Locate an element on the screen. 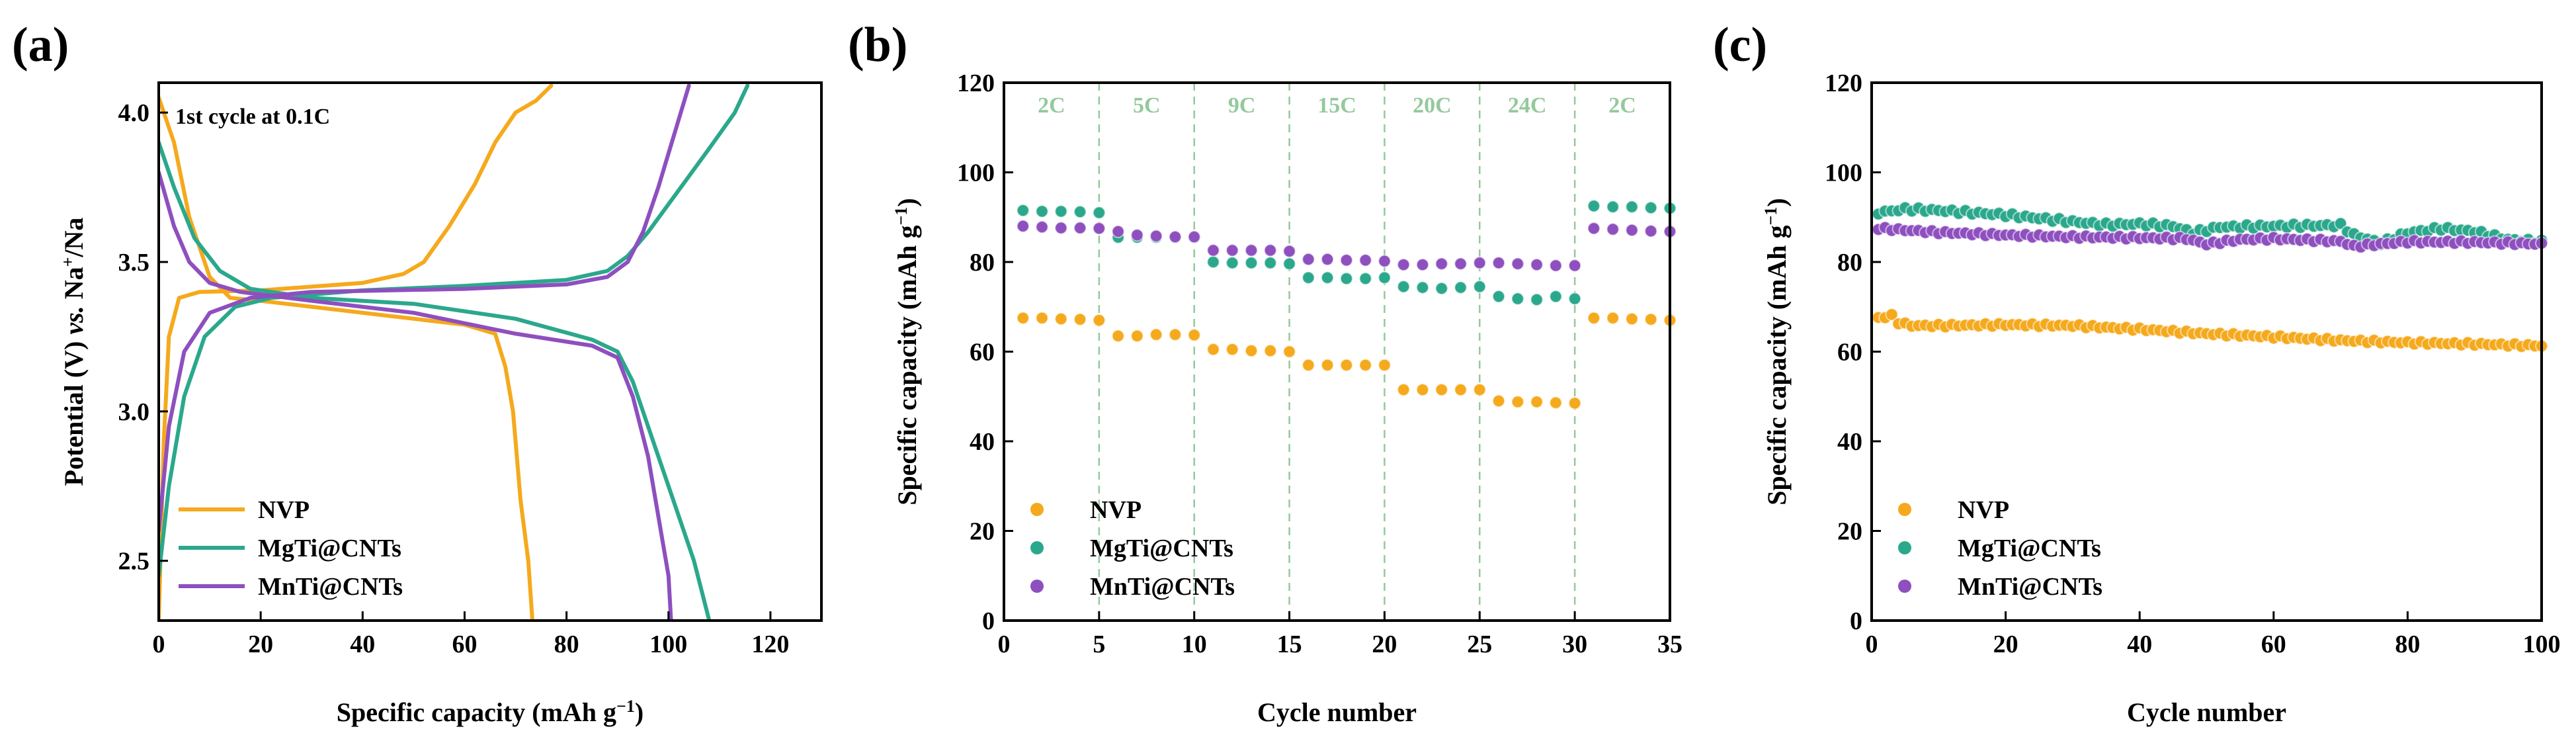  series-line-MnTi-charge is located at coordinates (425, 308).